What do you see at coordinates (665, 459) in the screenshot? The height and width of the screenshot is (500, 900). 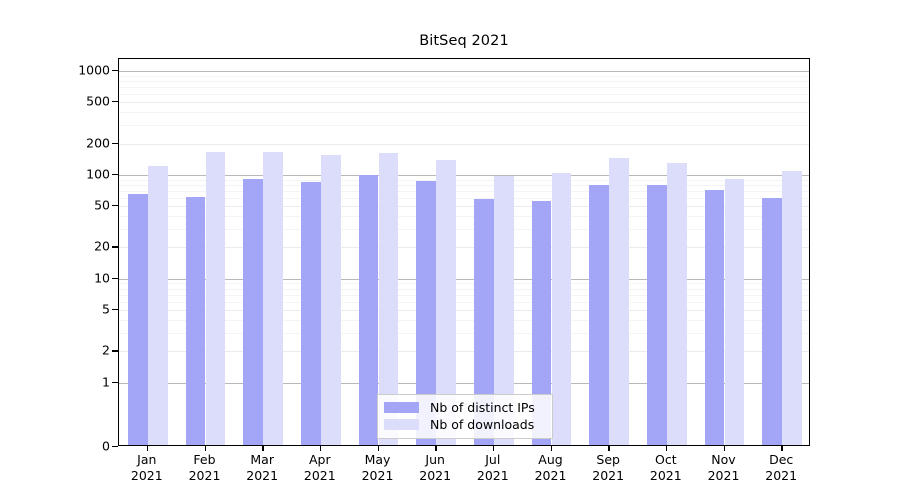 I see `x-tick-month: Oct` at bounding box center [665, 459].